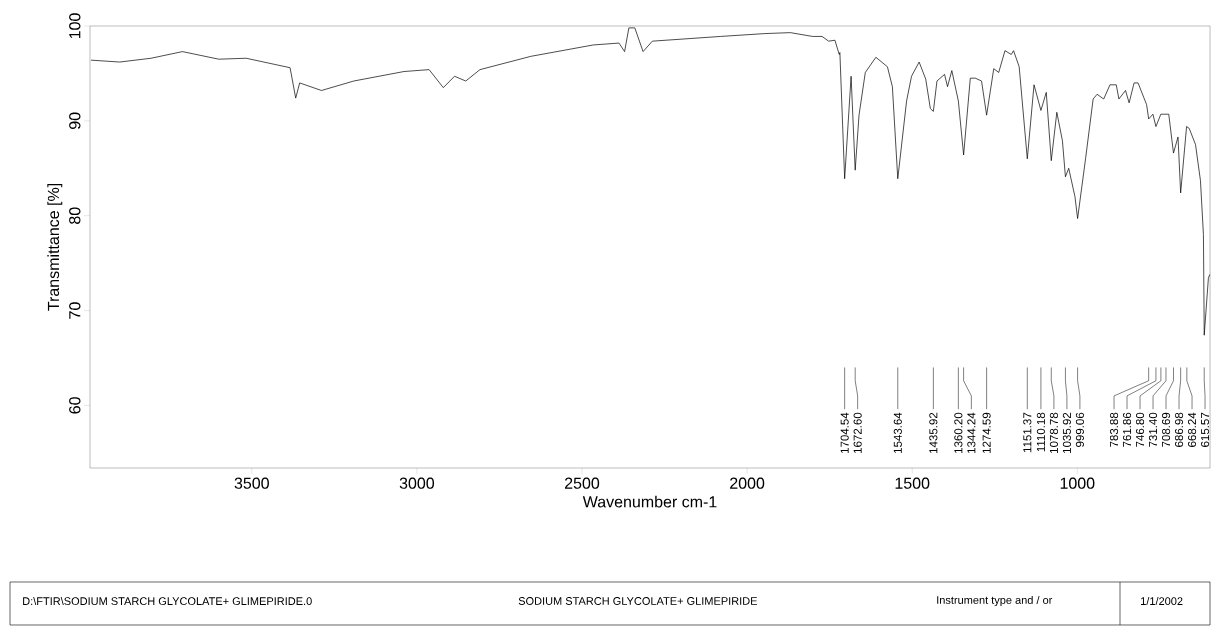 The height and width of the screenshot is (630, 1216). What do you see at coordinates (986, 432) in the screenshot?
I see `annotation: 1274.59` at bounding box center [986, 432].